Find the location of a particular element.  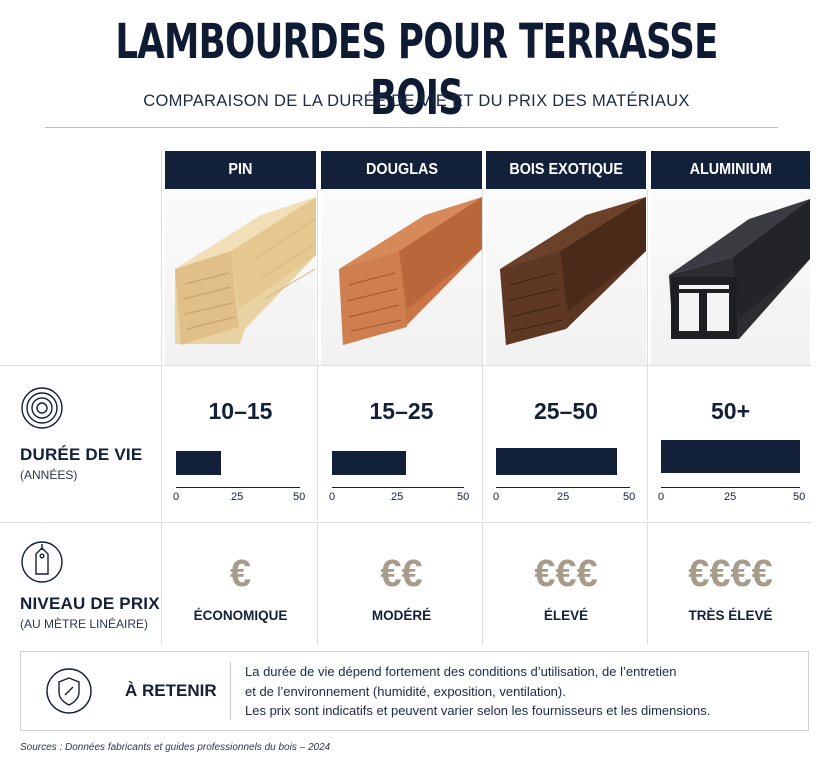

lifespan-bar-pin is located at coordinates (198, 463).